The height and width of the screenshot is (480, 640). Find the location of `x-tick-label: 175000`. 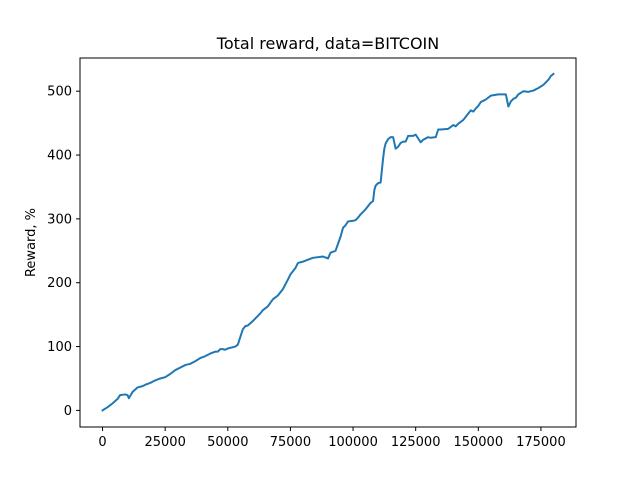

x-tick-label: 175000 is located at coordinates (541, 442).